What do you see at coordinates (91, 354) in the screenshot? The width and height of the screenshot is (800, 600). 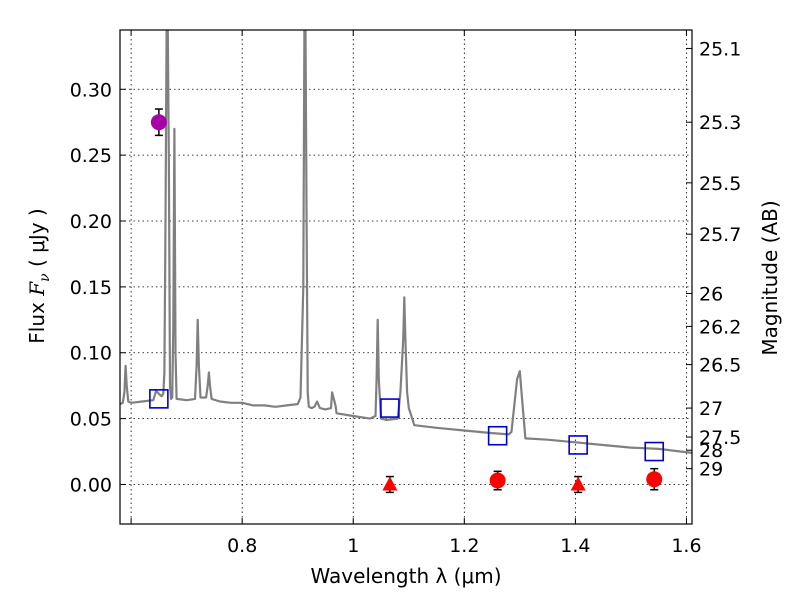 I see `y-tick-label: 0.10` at bounding box center [91, 354].